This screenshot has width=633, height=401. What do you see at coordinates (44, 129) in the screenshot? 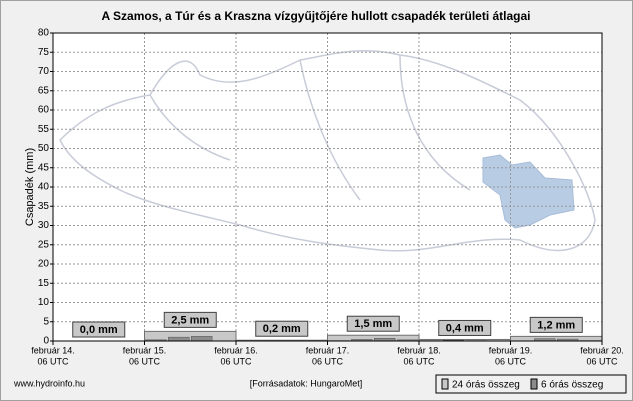
I see `y-tick-label: 55` at bounding box center [44, 129].